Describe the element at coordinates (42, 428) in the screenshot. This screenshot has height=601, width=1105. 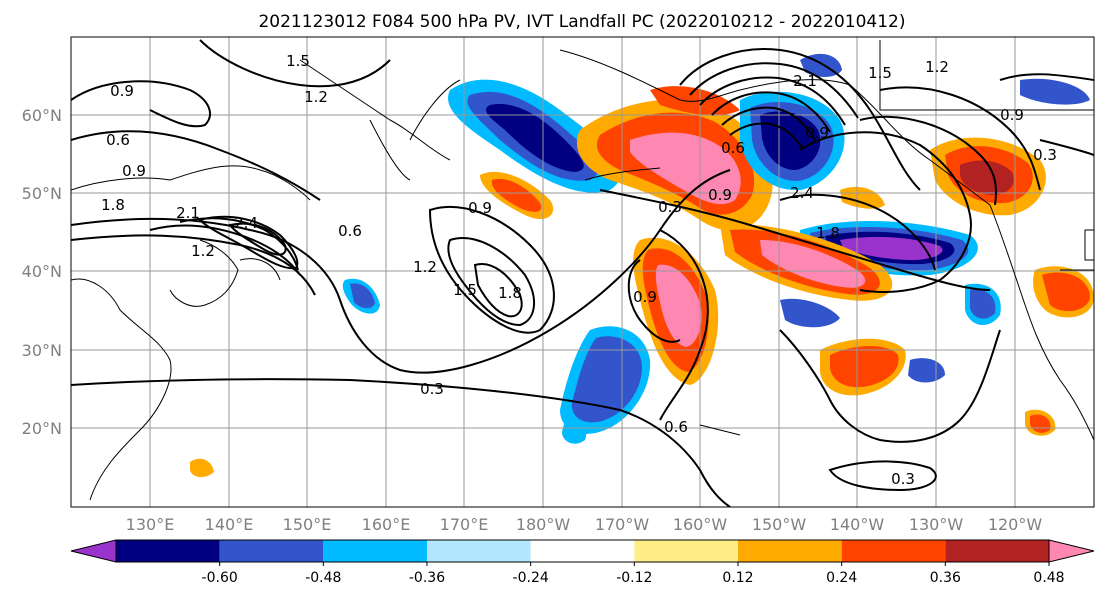
I see `lat-label-20n: 20°N` at that location.